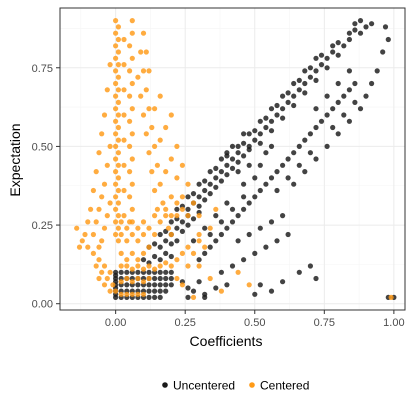 This screenshot has height=415, width=415. I want to click on y-tick-label: 0.50, so click(42, 147).